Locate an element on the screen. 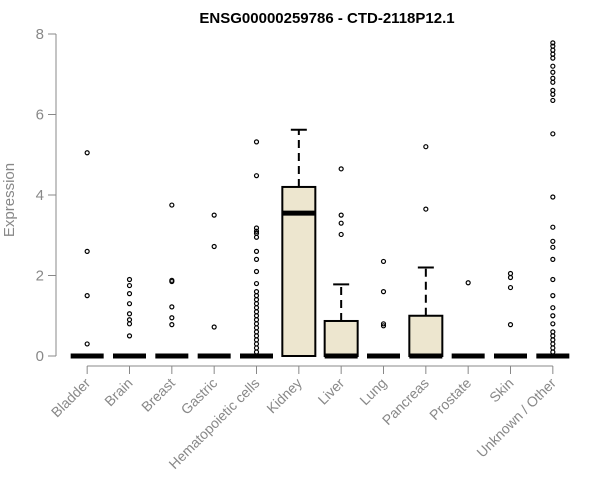 This screenshot has width=600, height=500. box-lung is located at coordinates (383, 308).